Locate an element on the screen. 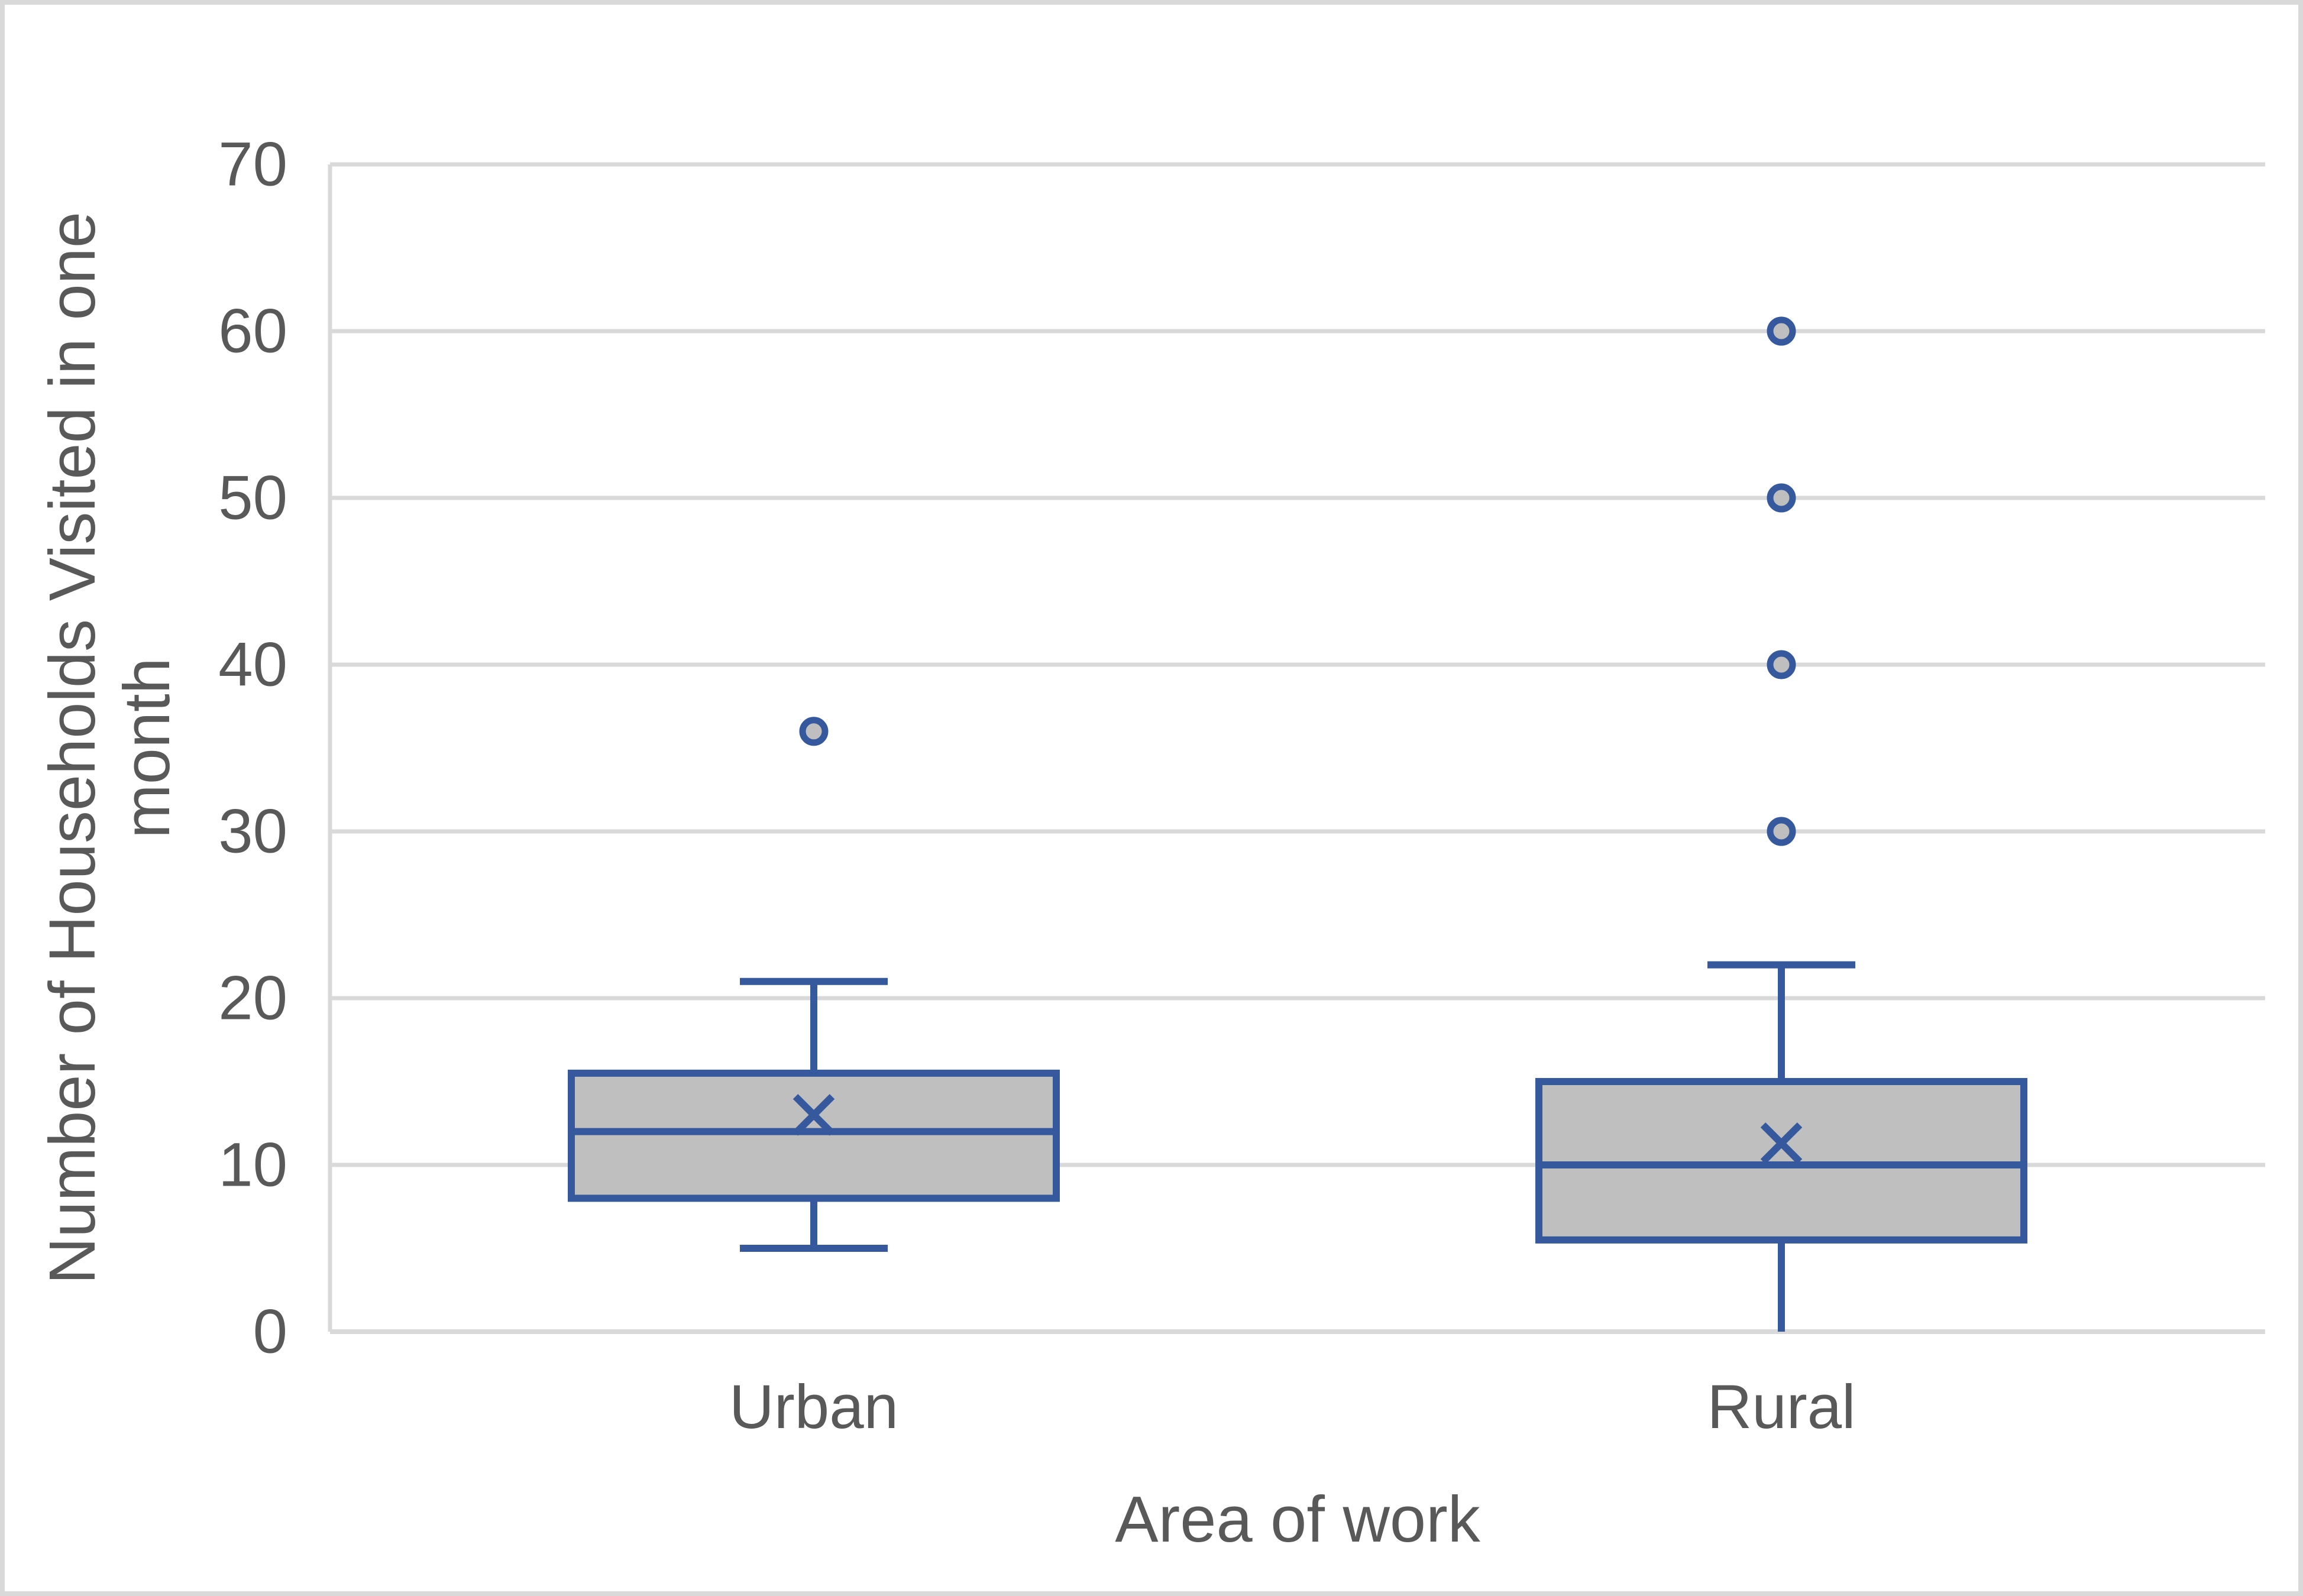 The width and height of the screenshot is (2303, 1596). category-label: Rural is located at coordinates (1781, 1407).